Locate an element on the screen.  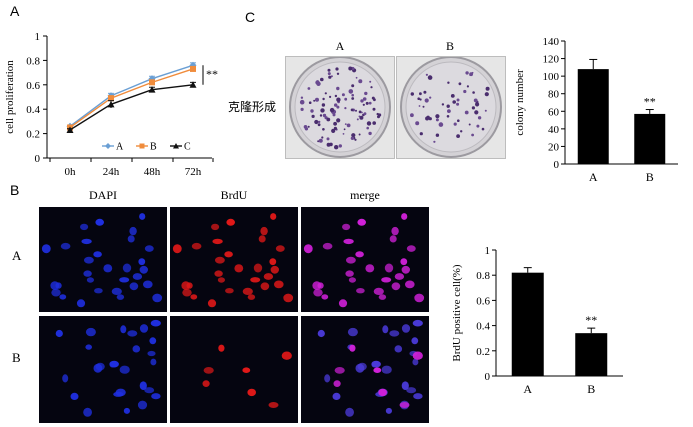
column-label-brdu: BrdU is located at coordinates (234, 195).